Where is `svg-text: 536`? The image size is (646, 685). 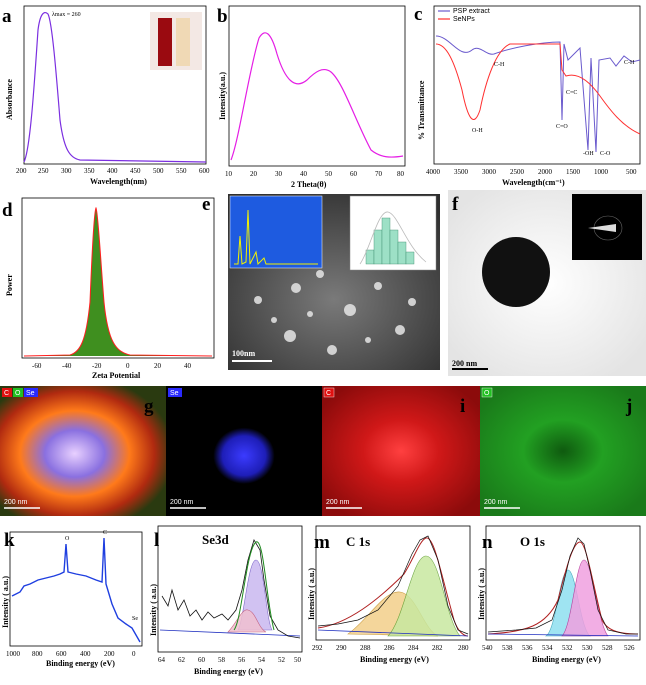
svg-text: 536 is located at coordinates (527, 648).